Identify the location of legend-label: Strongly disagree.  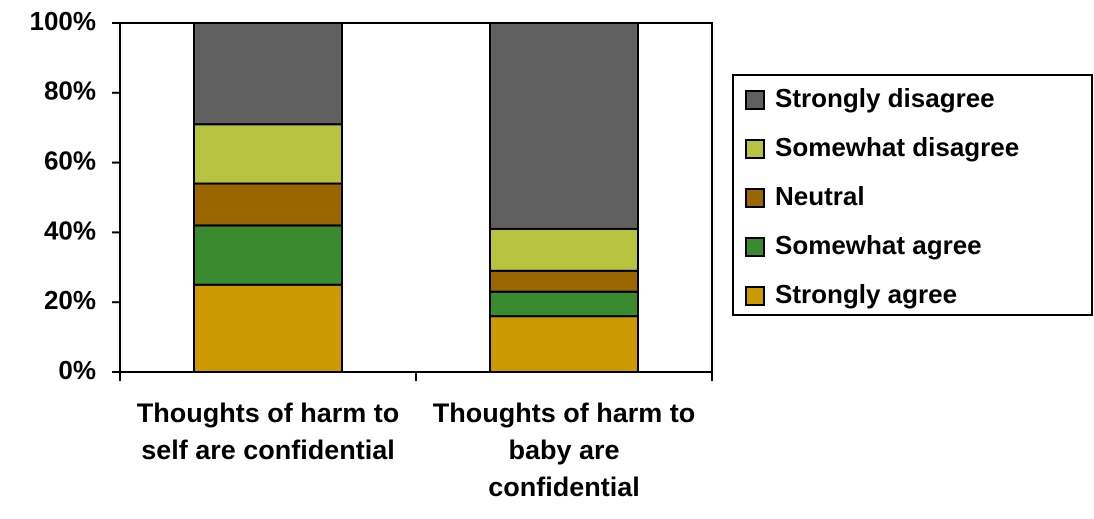
(885, 98).